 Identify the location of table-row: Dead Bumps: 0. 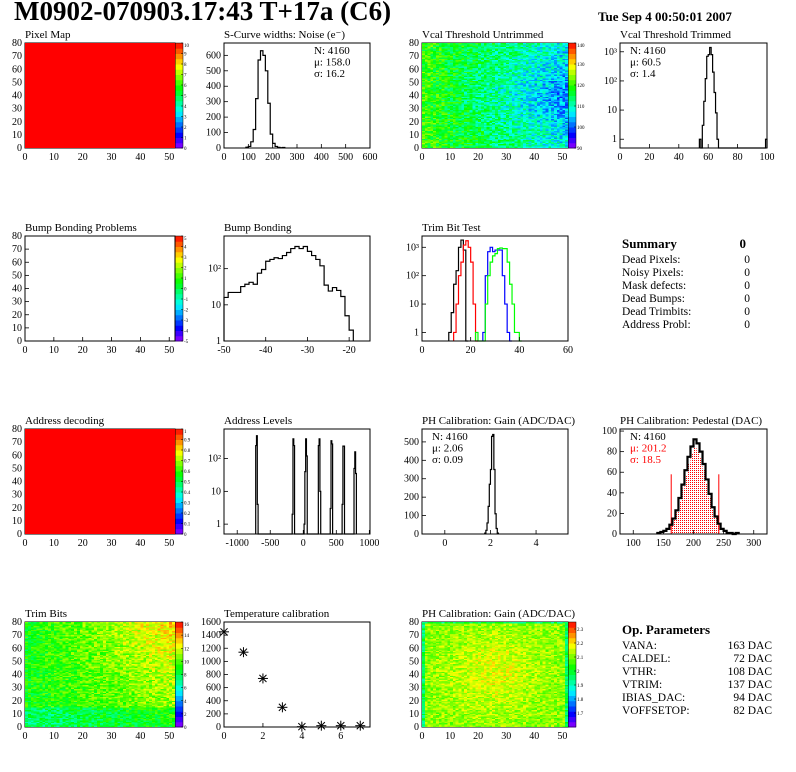
(686, 299).